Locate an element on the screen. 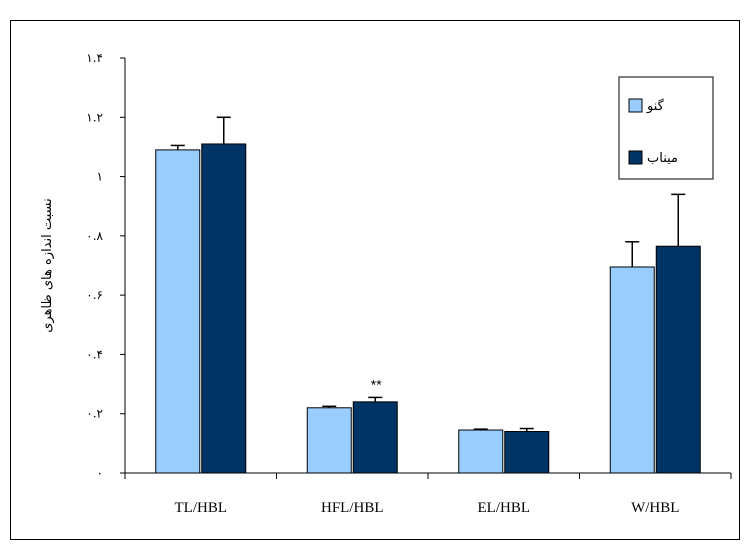 This screenshot has height=552, width=751. y-tick-label: ۱.۲ is located at coordinates (94, 117).